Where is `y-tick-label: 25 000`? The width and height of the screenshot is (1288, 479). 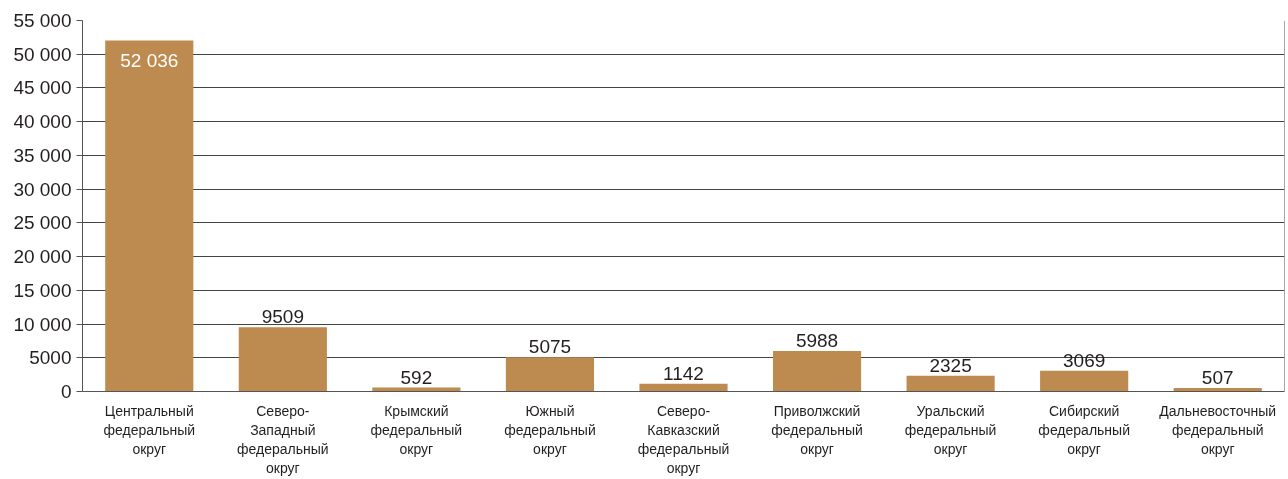 y-tick-label: 25 000 is located at coordinates (42, 223).